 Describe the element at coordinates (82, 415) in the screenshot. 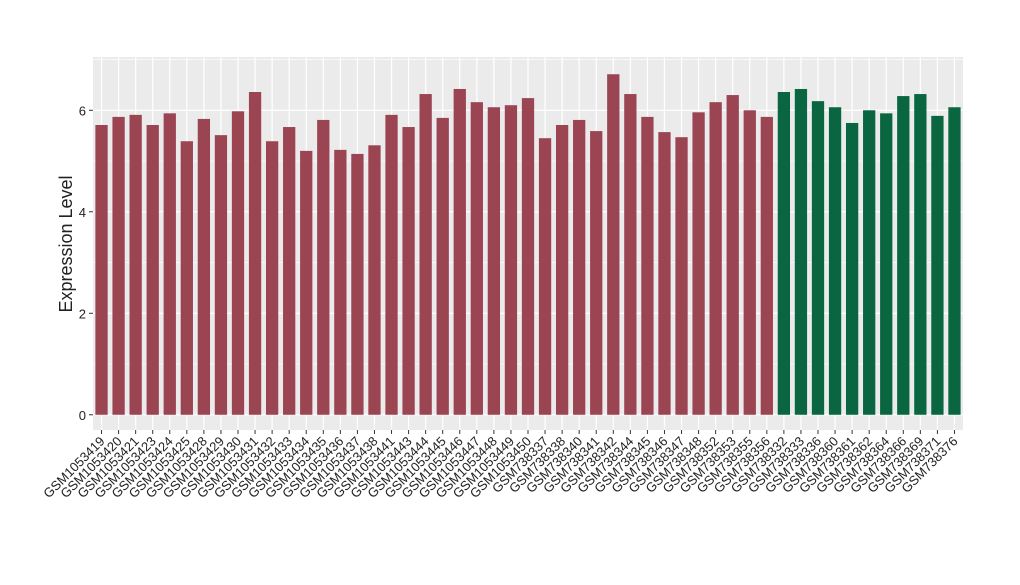

I see `y-tick-label: 0` at that location.